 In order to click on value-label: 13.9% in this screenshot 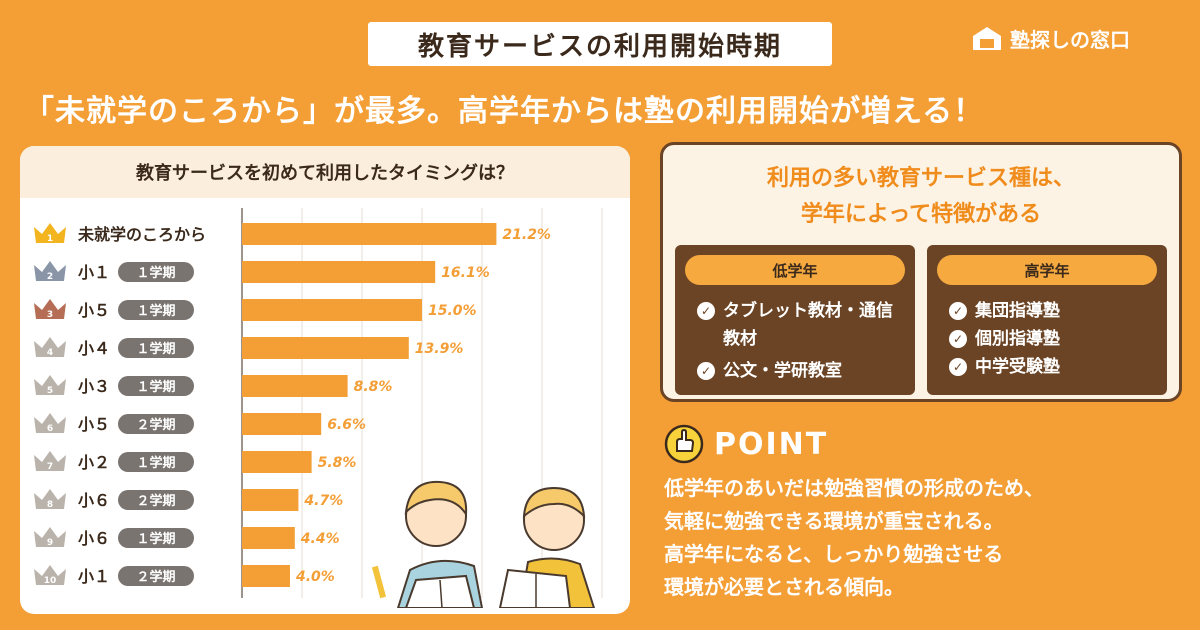, I will do `click(439, 349)`.